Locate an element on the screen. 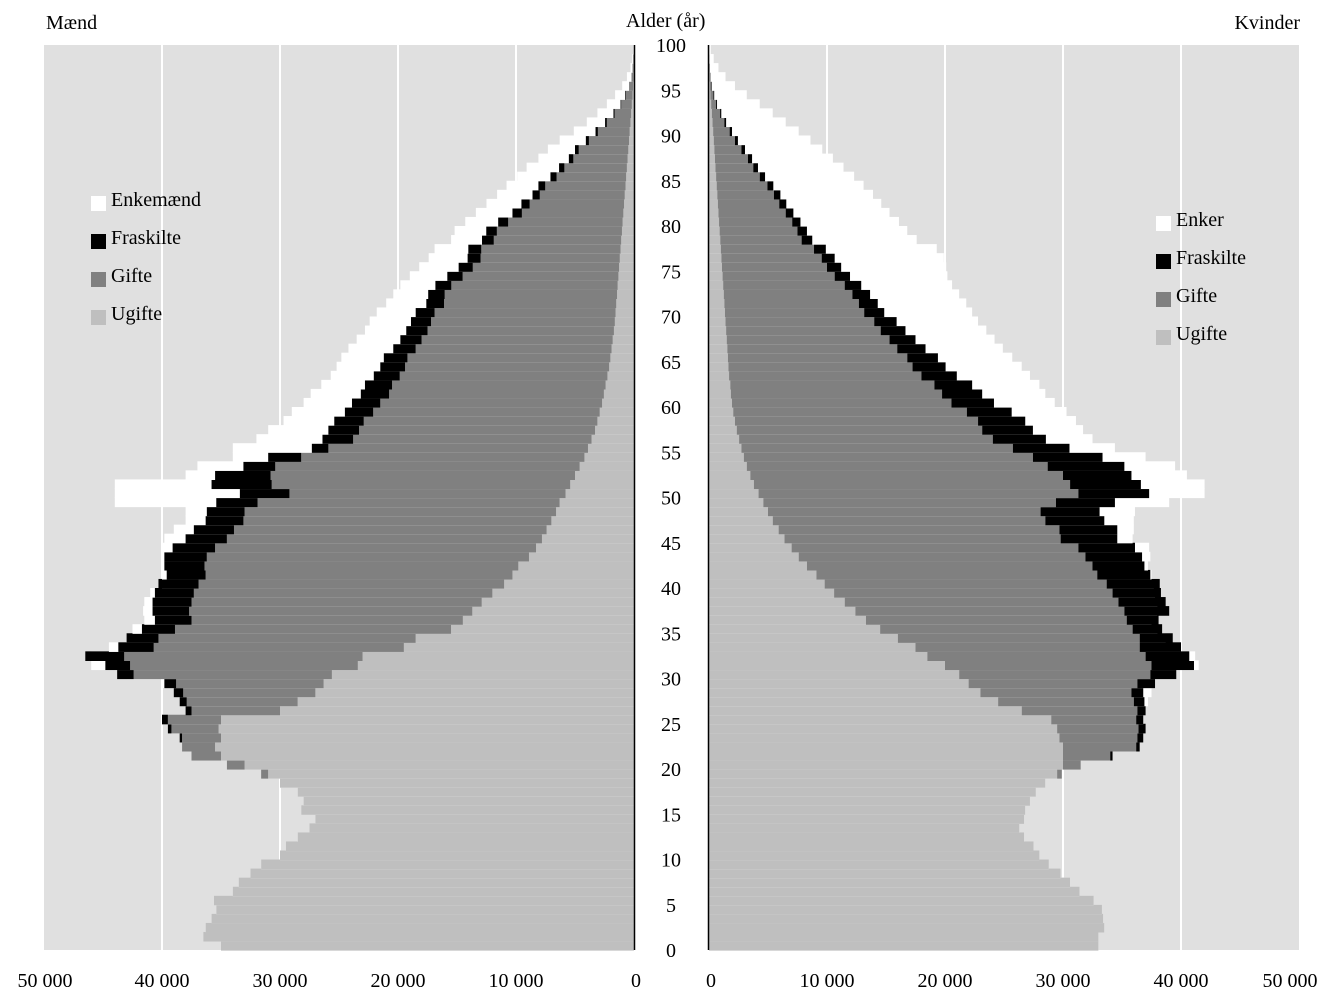 The height and width of the screenshot is (989, 1335). legend-item: Enker is located at coordinates (1201, 220).